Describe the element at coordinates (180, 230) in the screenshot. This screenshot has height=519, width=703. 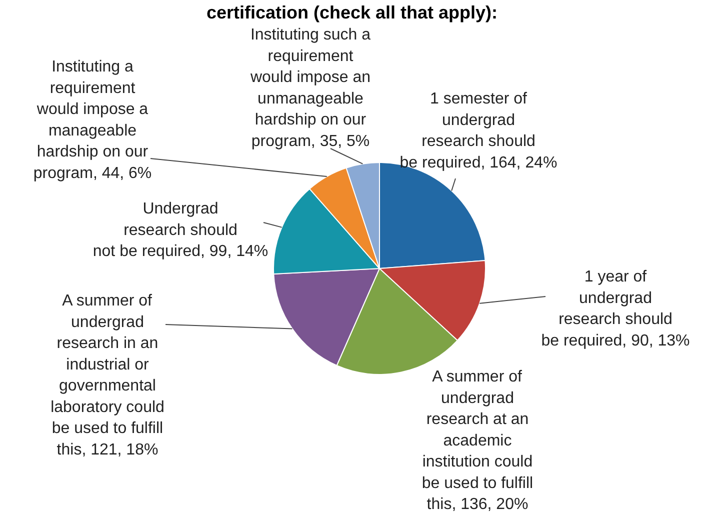
I see `slice-label: Undergrad research should not be required, 99, 14%` at that location.